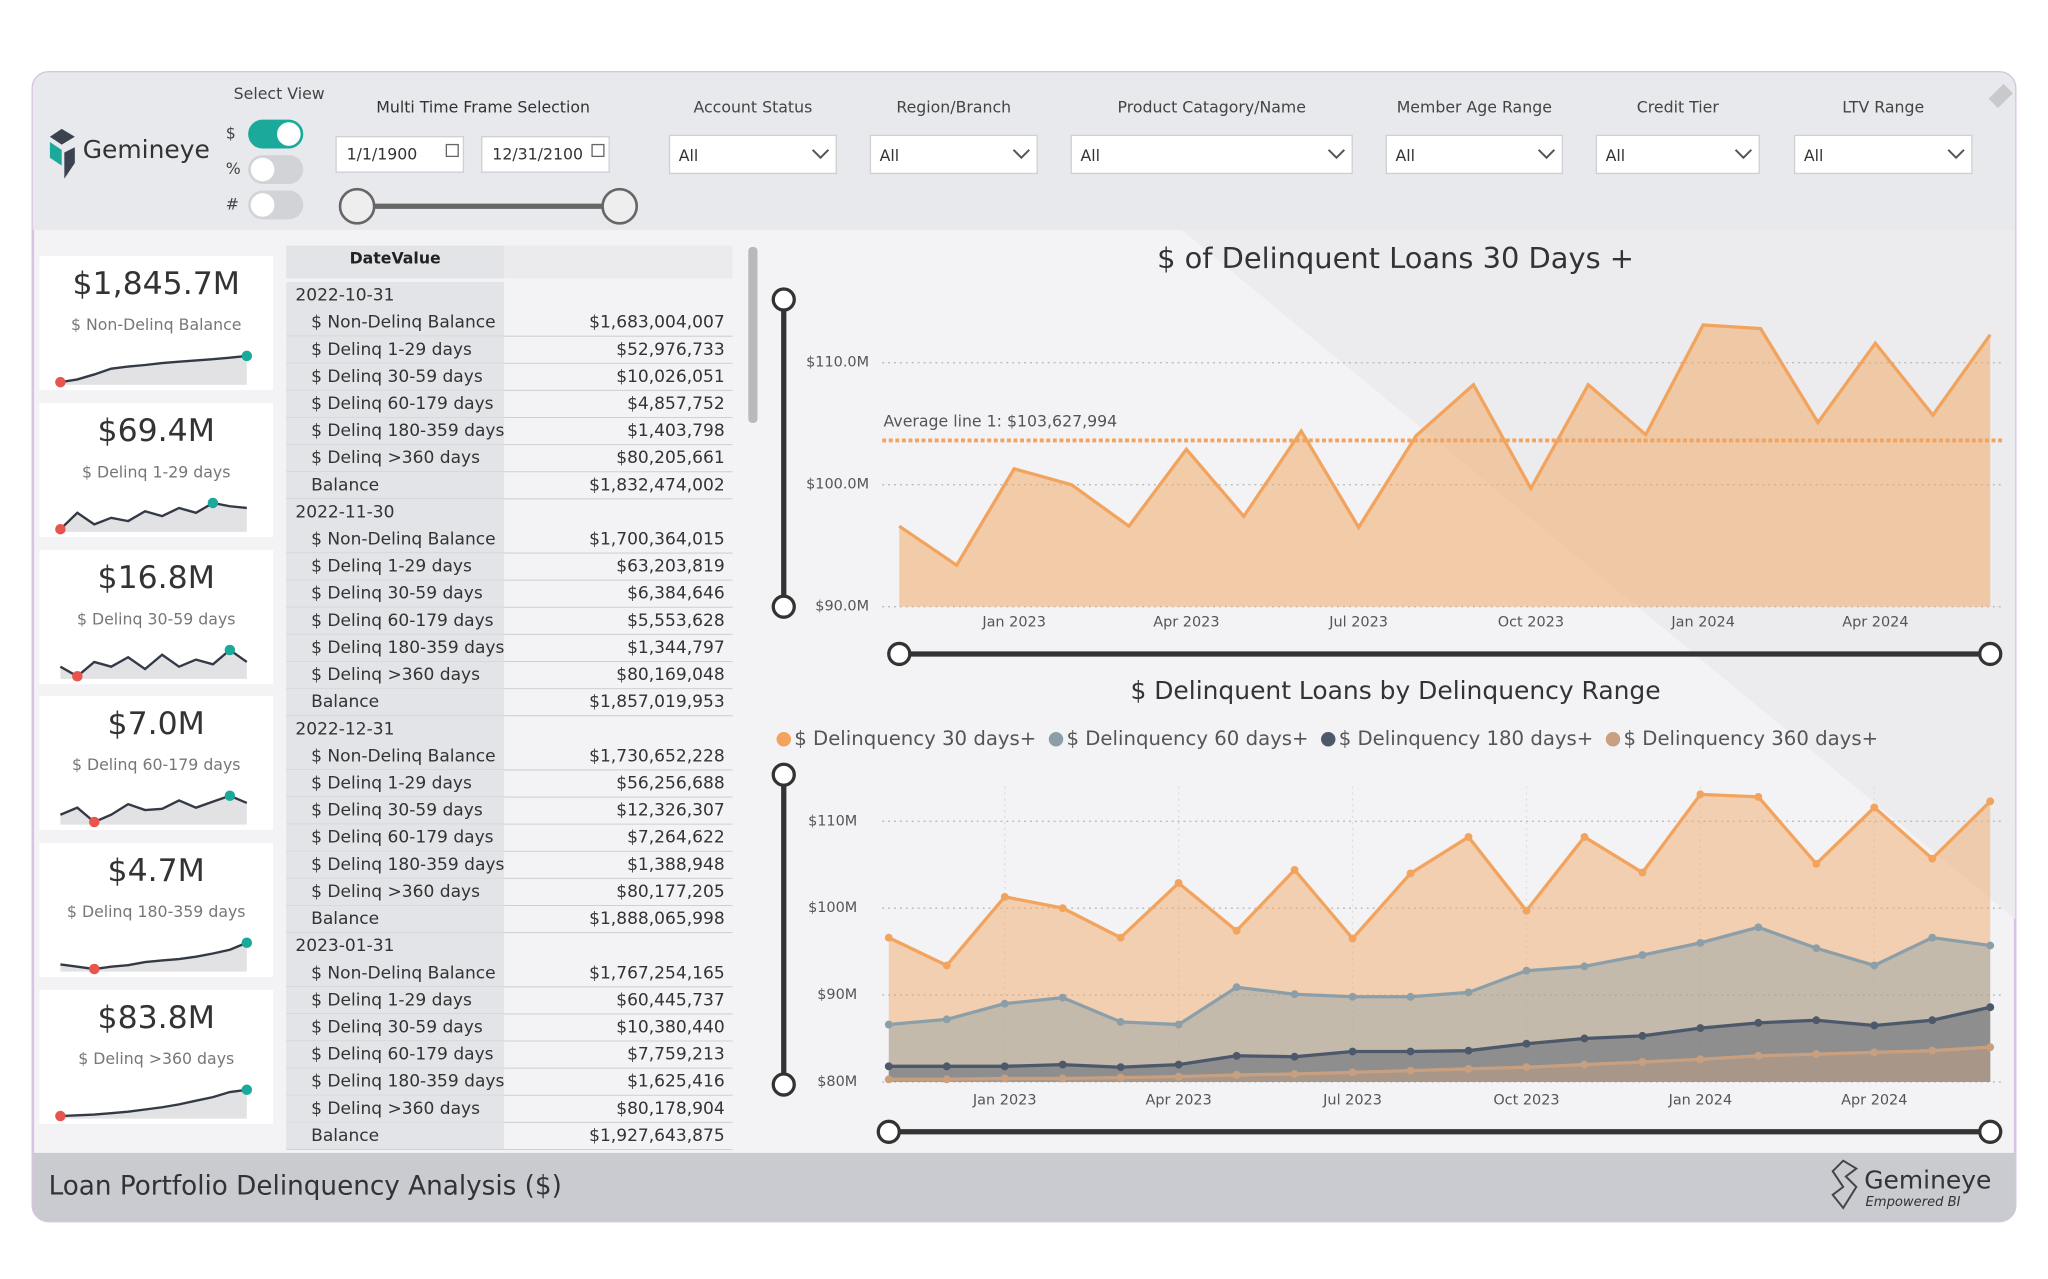 This screenshot has height=1279, width=2048. I want to click on edit-icon, so click(2000, 96).